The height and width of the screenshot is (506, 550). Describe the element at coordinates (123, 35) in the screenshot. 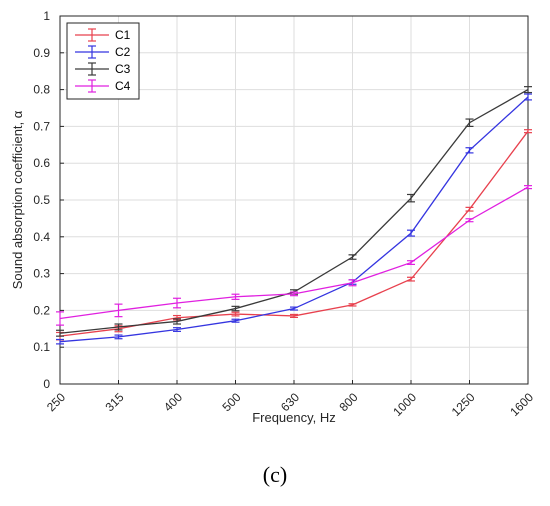

I see `legend-label: C1` at that location.